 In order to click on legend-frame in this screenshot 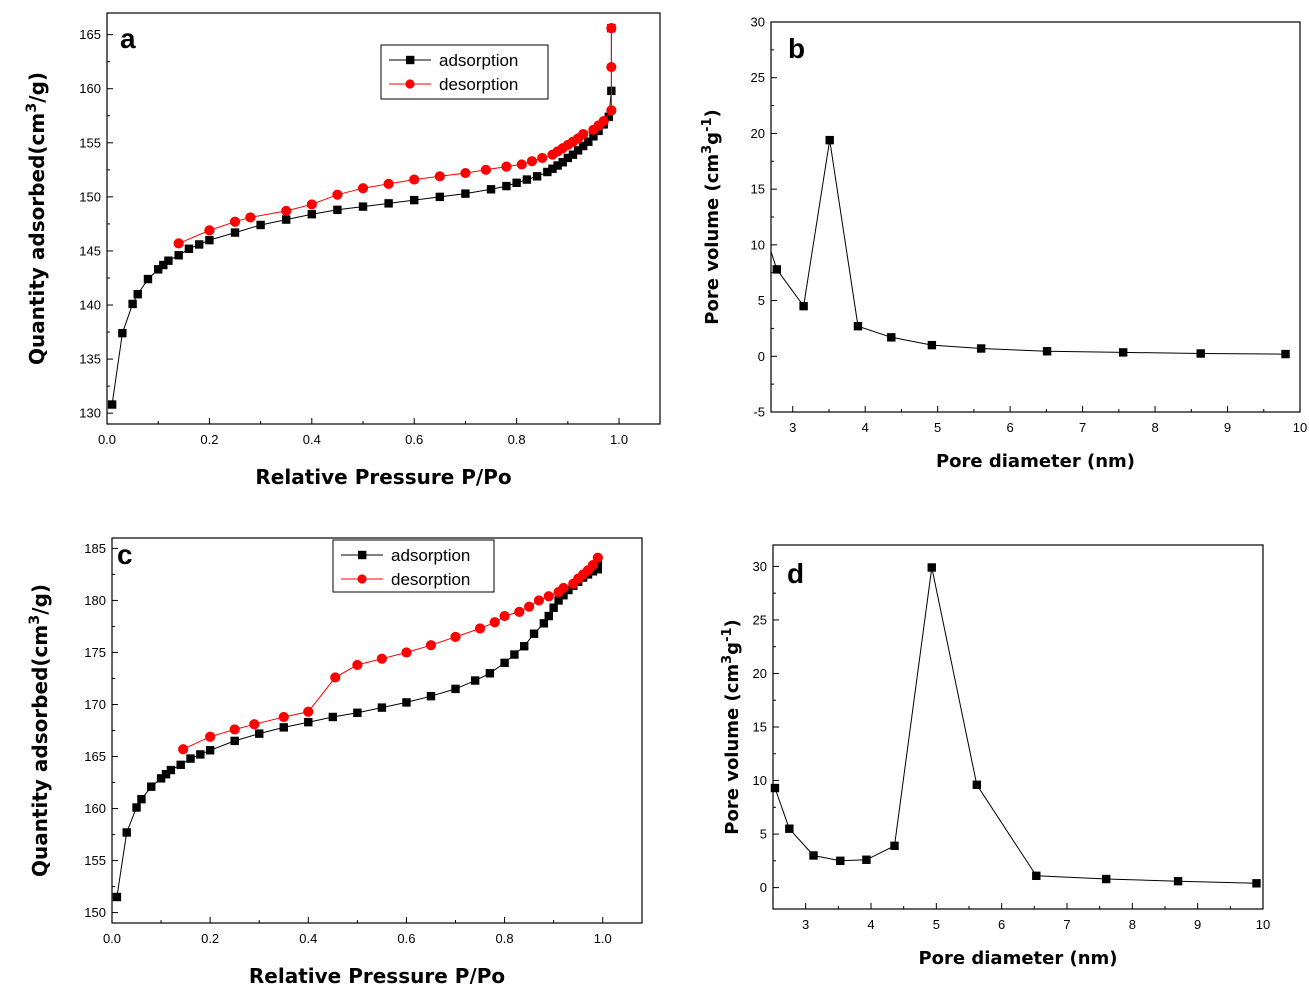, I will do `click(464, 72)`.